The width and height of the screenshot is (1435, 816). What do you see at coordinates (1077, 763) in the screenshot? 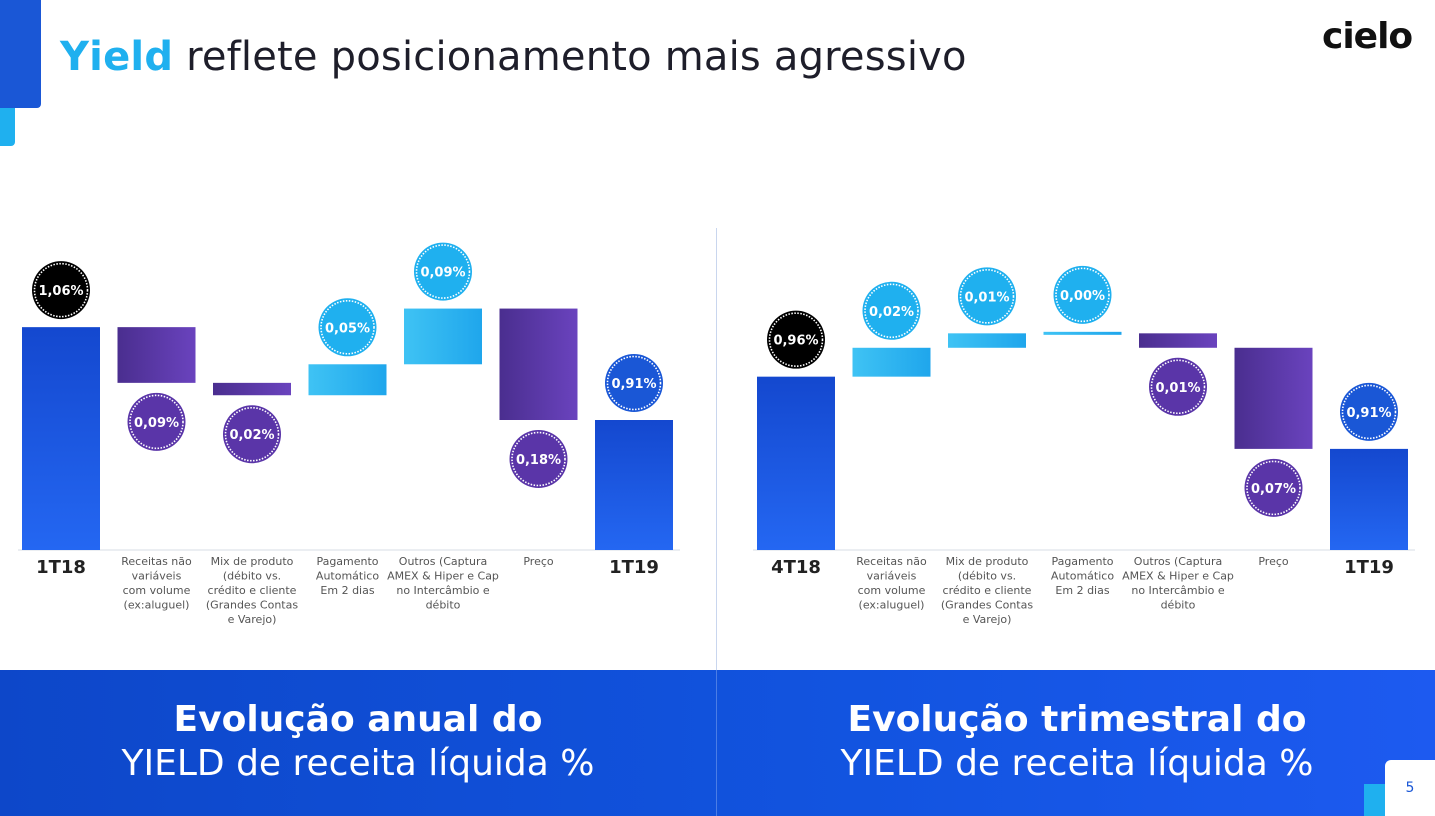
I see `caption-quarterly-line2: YIELD de receita líquida %` at bounding box center [1077, 763].